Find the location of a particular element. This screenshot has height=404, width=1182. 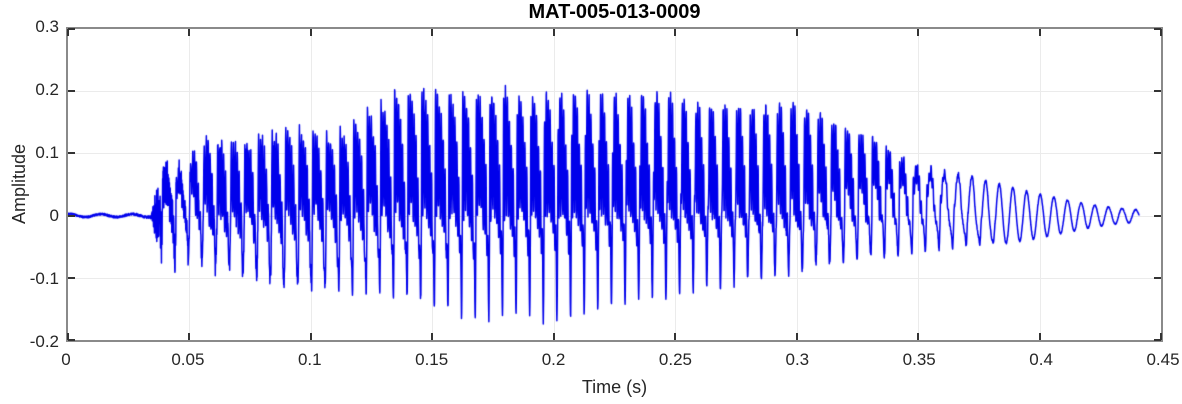

y-tick-label: -0.2 is located at coordinates (44, 341).